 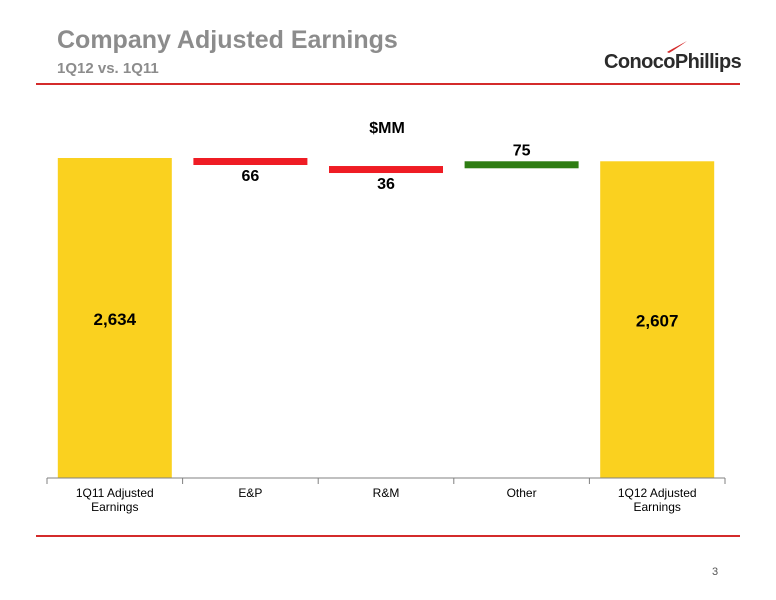 I want to click on value-label-4: 75, so click(x=522, y=150).